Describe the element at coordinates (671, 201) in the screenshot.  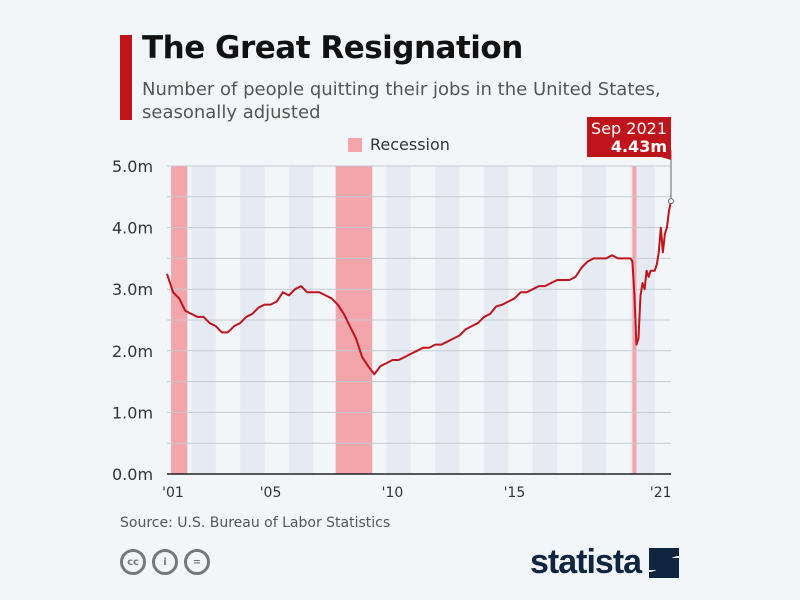
I see `annotation-marker` at that location.